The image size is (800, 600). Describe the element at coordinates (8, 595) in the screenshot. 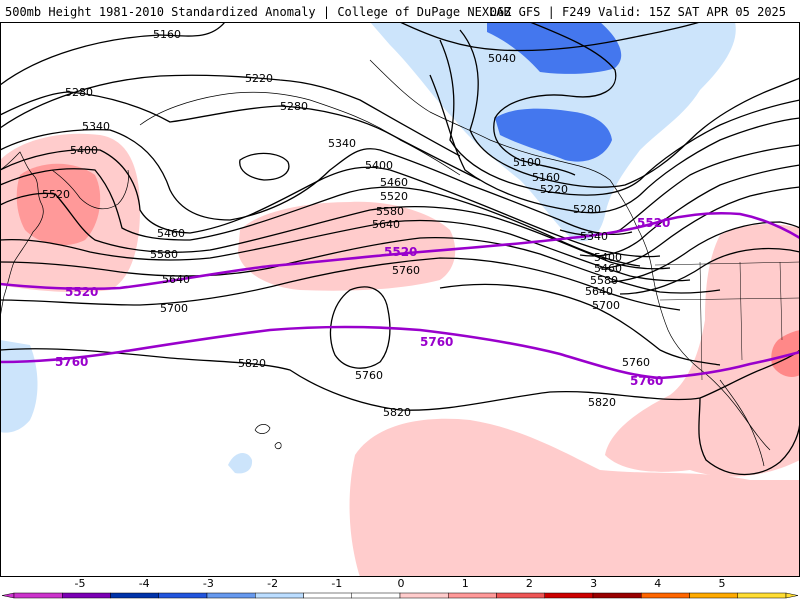

I see `colorbar-arrow-low` at that location.